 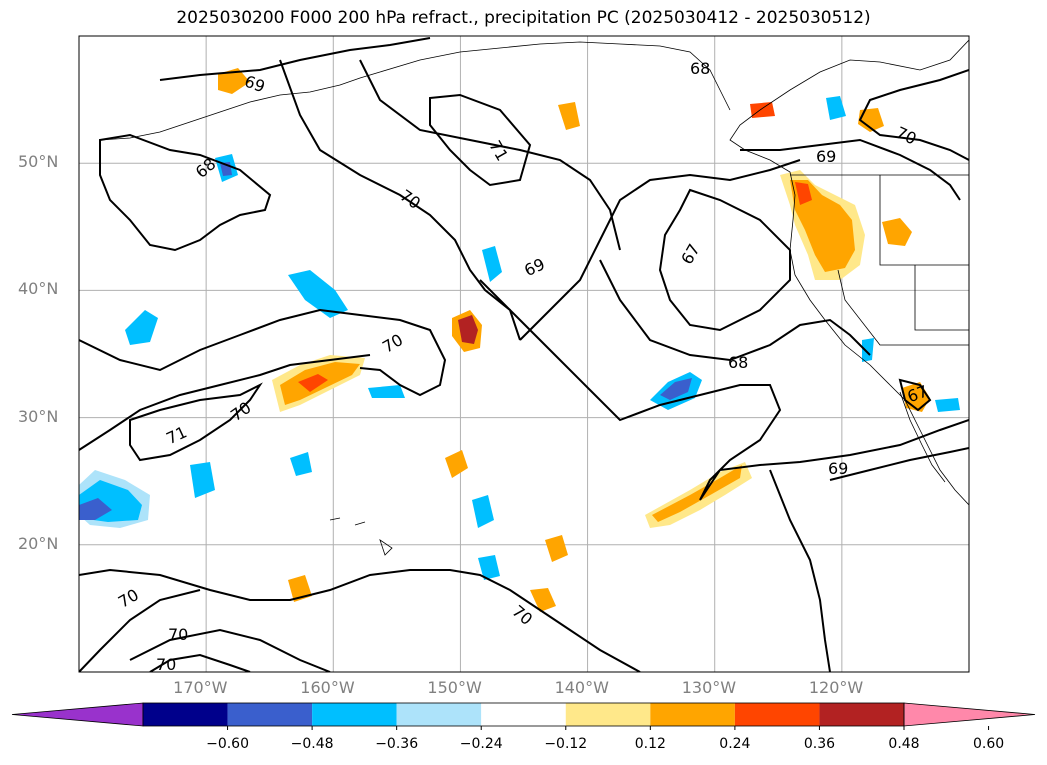 I want to click on precip-blob-150w-core, so click(x=468, y=329).